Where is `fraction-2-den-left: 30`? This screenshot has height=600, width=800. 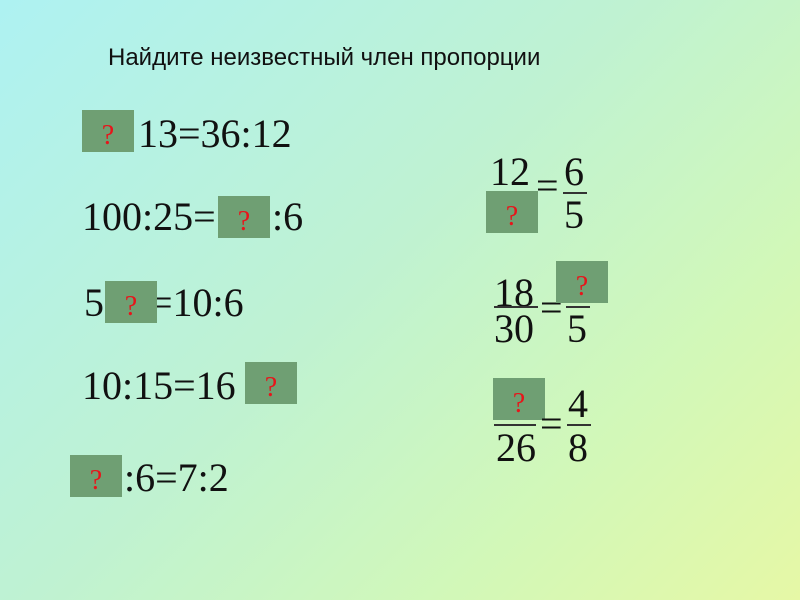
fraction-2-den-left: 30 is located at coordinates (514, 328).